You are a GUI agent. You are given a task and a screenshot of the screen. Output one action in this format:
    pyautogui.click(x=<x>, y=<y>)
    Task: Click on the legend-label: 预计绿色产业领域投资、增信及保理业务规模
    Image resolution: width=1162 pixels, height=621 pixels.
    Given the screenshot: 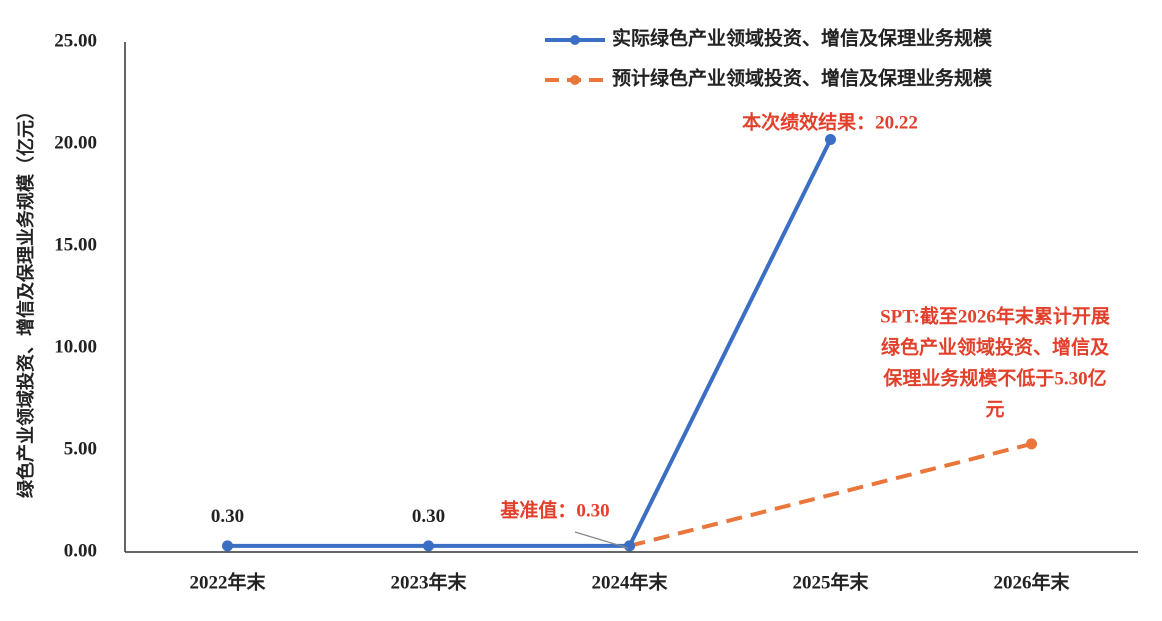 What is the action you would take?
    pyautogui.click(x=802, y=77)
    